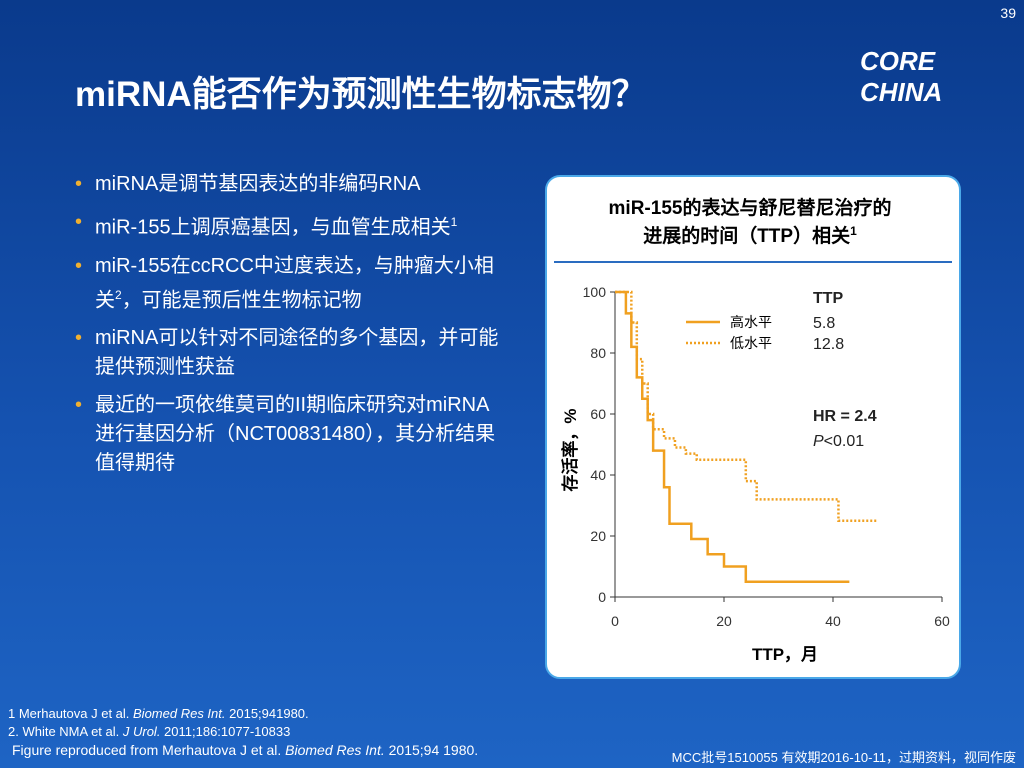 The image size is (1024, 768). Describe the element at coordinates (818, 441) in the screenshot. I see `p-symbol: P` at that location.